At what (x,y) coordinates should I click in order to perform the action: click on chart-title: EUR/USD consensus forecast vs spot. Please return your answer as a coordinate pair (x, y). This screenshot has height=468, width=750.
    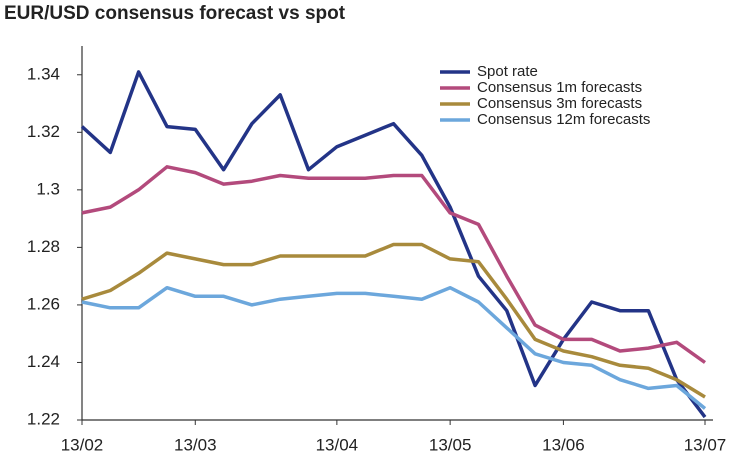
    Looking at the image, I should click on (175, 13).